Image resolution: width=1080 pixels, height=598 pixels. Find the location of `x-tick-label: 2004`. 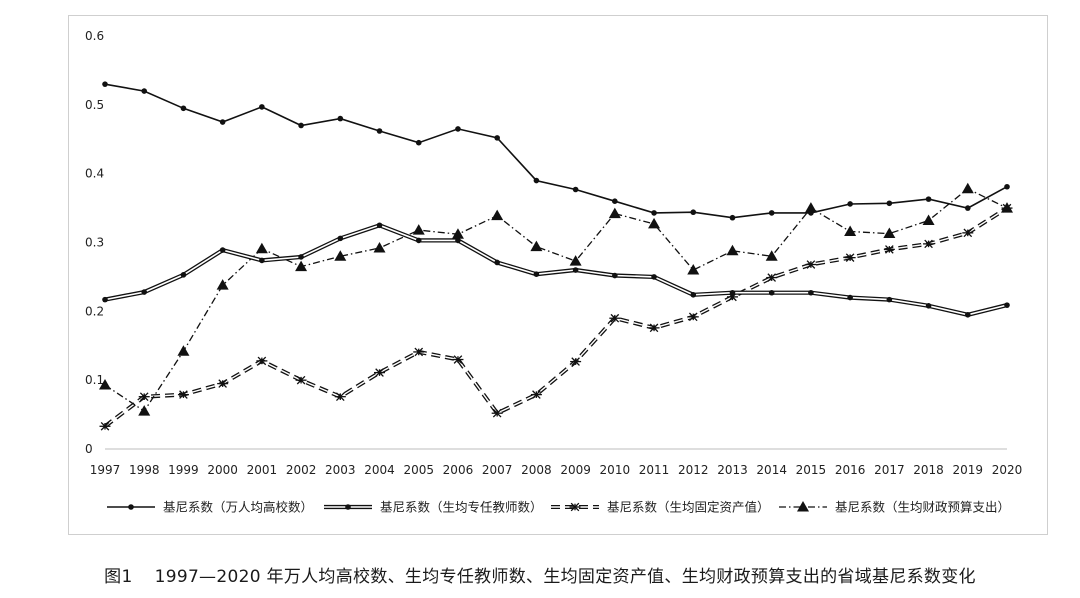

x-tick-label: 2004 is located at coordinates (379, 470).